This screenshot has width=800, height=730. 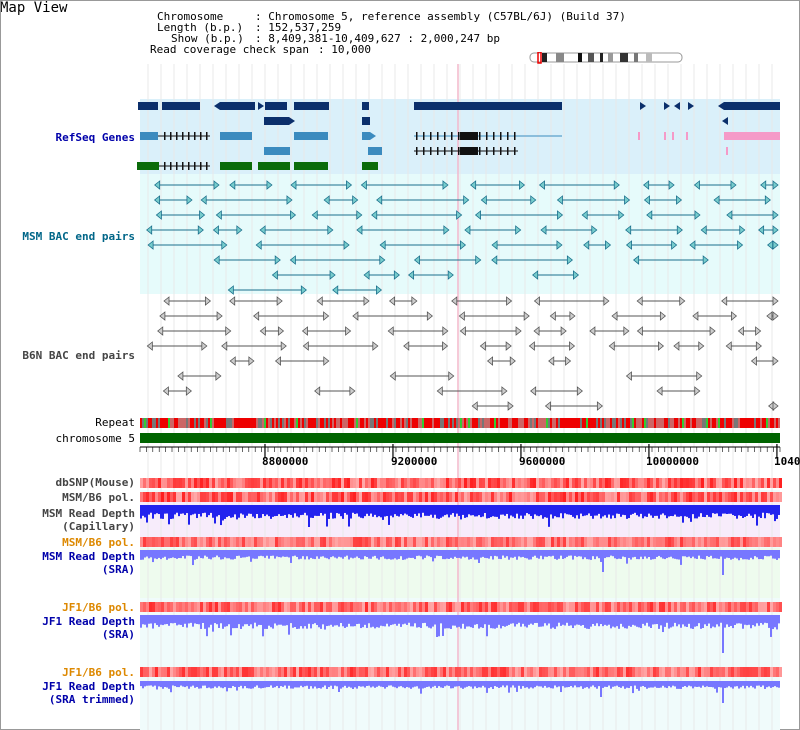 I want to click on refseq-genes-label: RefSeq Genes, so click(x=95, y=137).